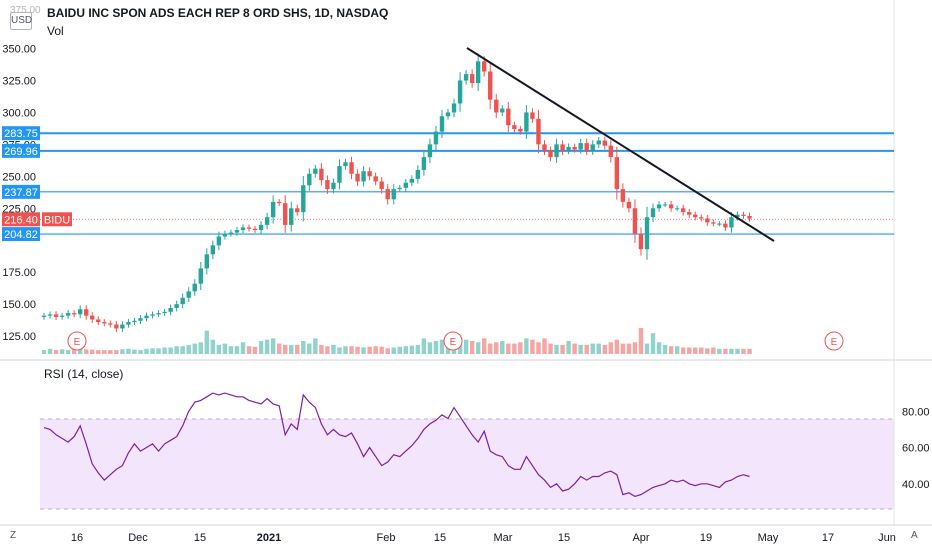 This screenshot has width=932, height=550. Describe the element at coordinates (396, 341) in the screenshot. I see `volume-bars` at that location.